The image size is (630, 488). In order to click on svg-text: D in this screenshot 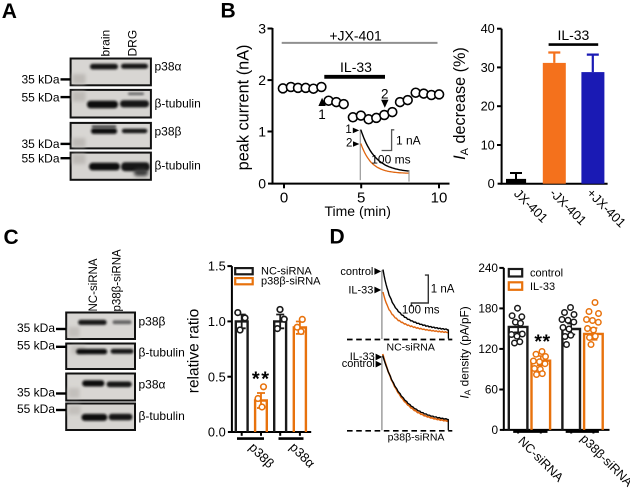, I will do `click(337, 237)`.